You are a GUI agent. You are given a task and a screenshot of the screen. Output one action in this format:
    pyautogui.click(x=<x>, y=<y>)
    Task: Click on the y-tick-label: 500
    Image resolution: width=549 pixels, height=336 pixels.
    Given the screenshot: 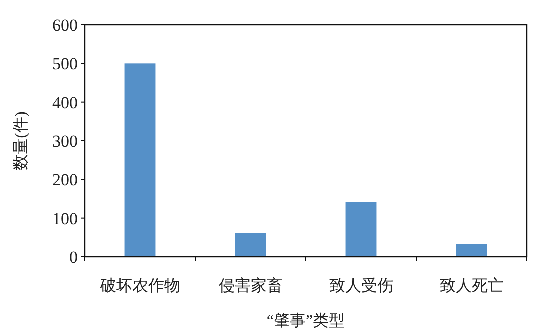 What is the action you would take?
    pyautogui.click(x=65, y=64)
    